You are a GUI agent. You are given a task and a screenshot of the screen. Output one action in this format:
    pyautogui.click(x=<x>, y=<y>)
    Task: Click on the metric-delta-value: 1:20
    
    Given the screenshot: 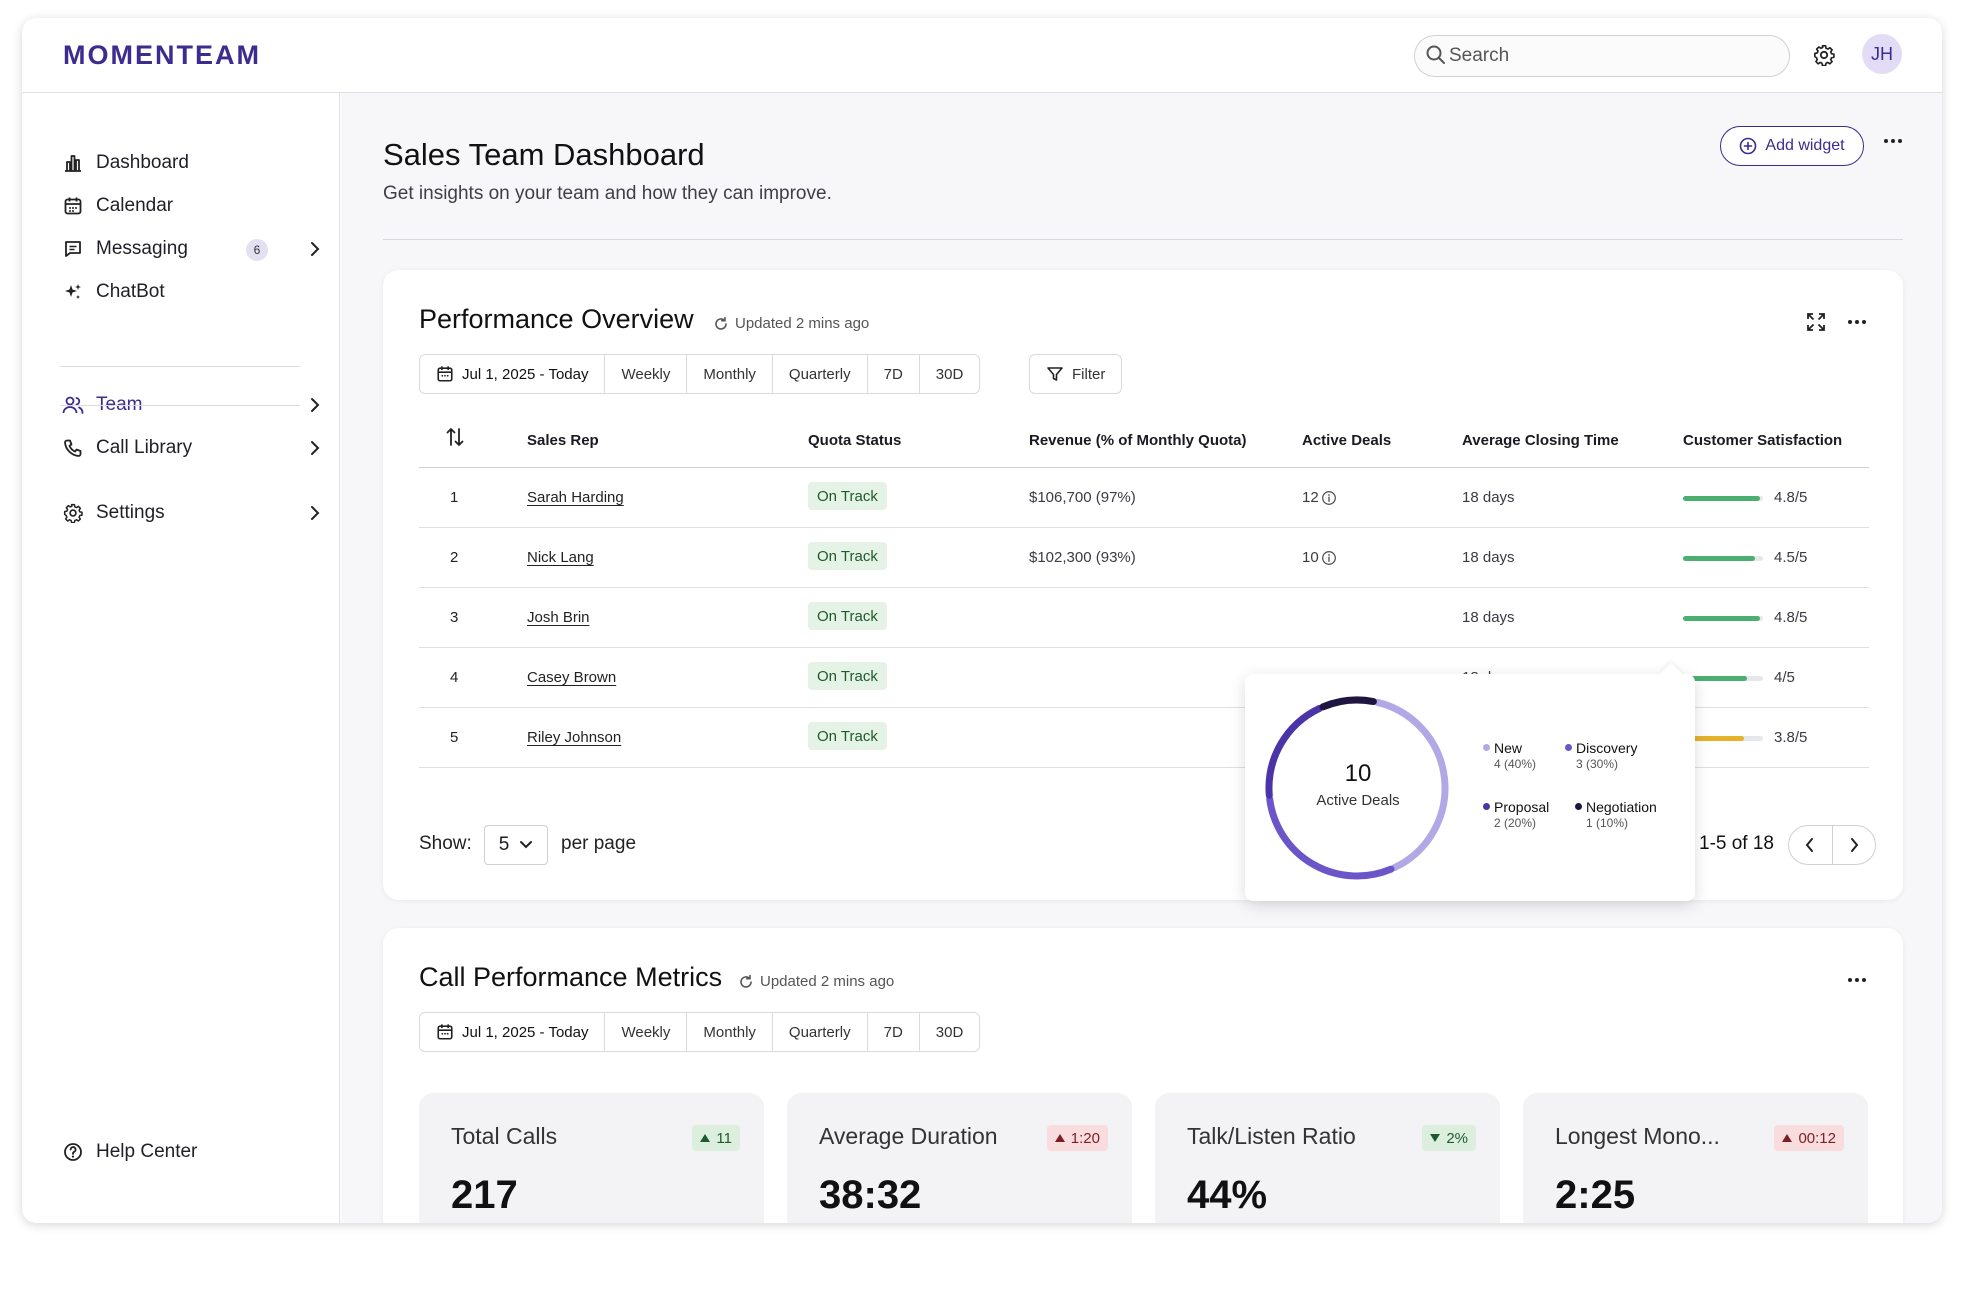 What is the action you would take?
    pyautogui.click(x=1085, y=1138)
    